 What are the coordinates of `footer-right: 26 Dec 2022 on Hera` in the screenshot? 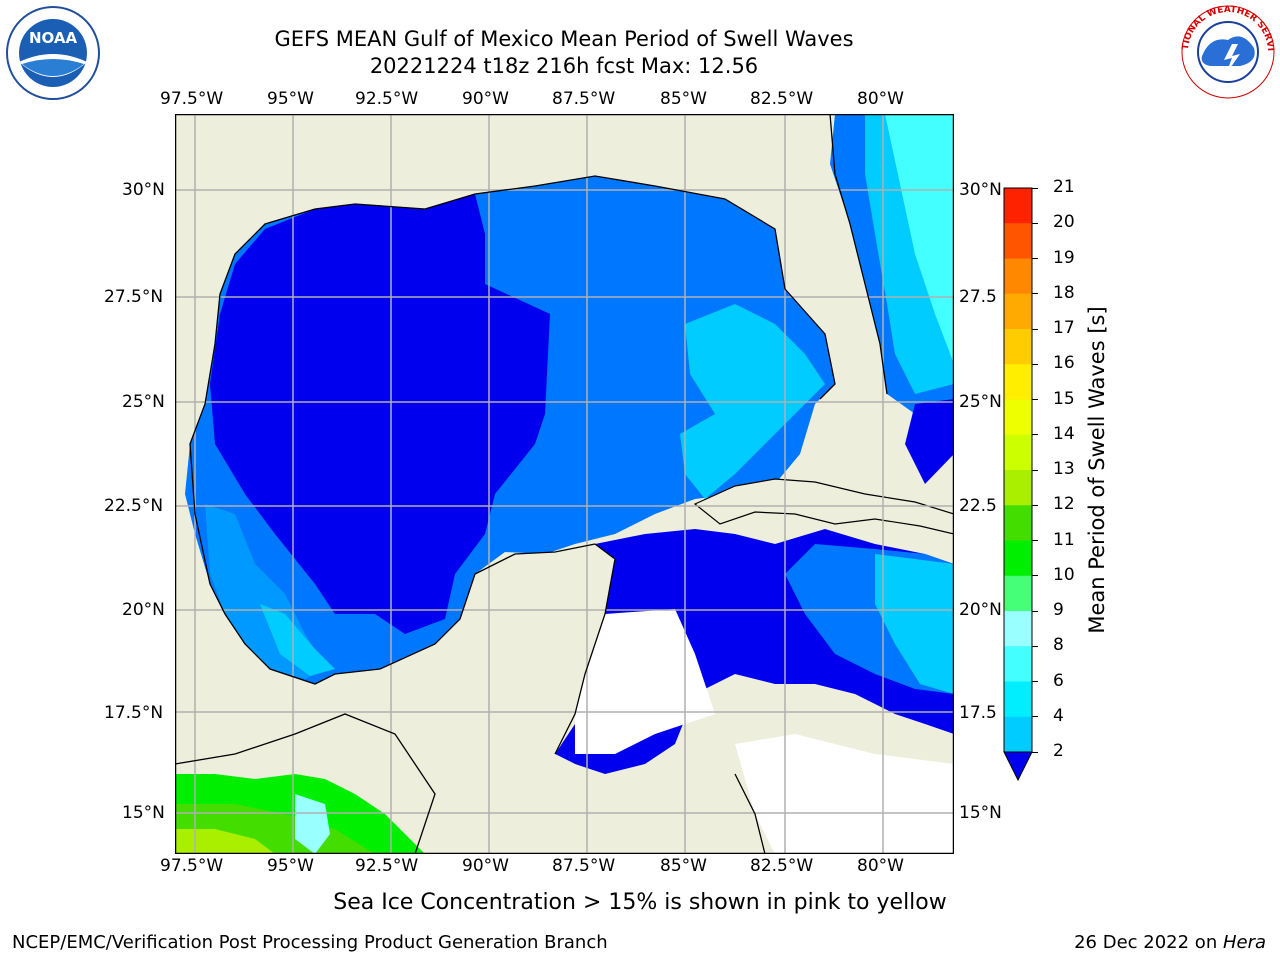 It's located at (1170, 942).